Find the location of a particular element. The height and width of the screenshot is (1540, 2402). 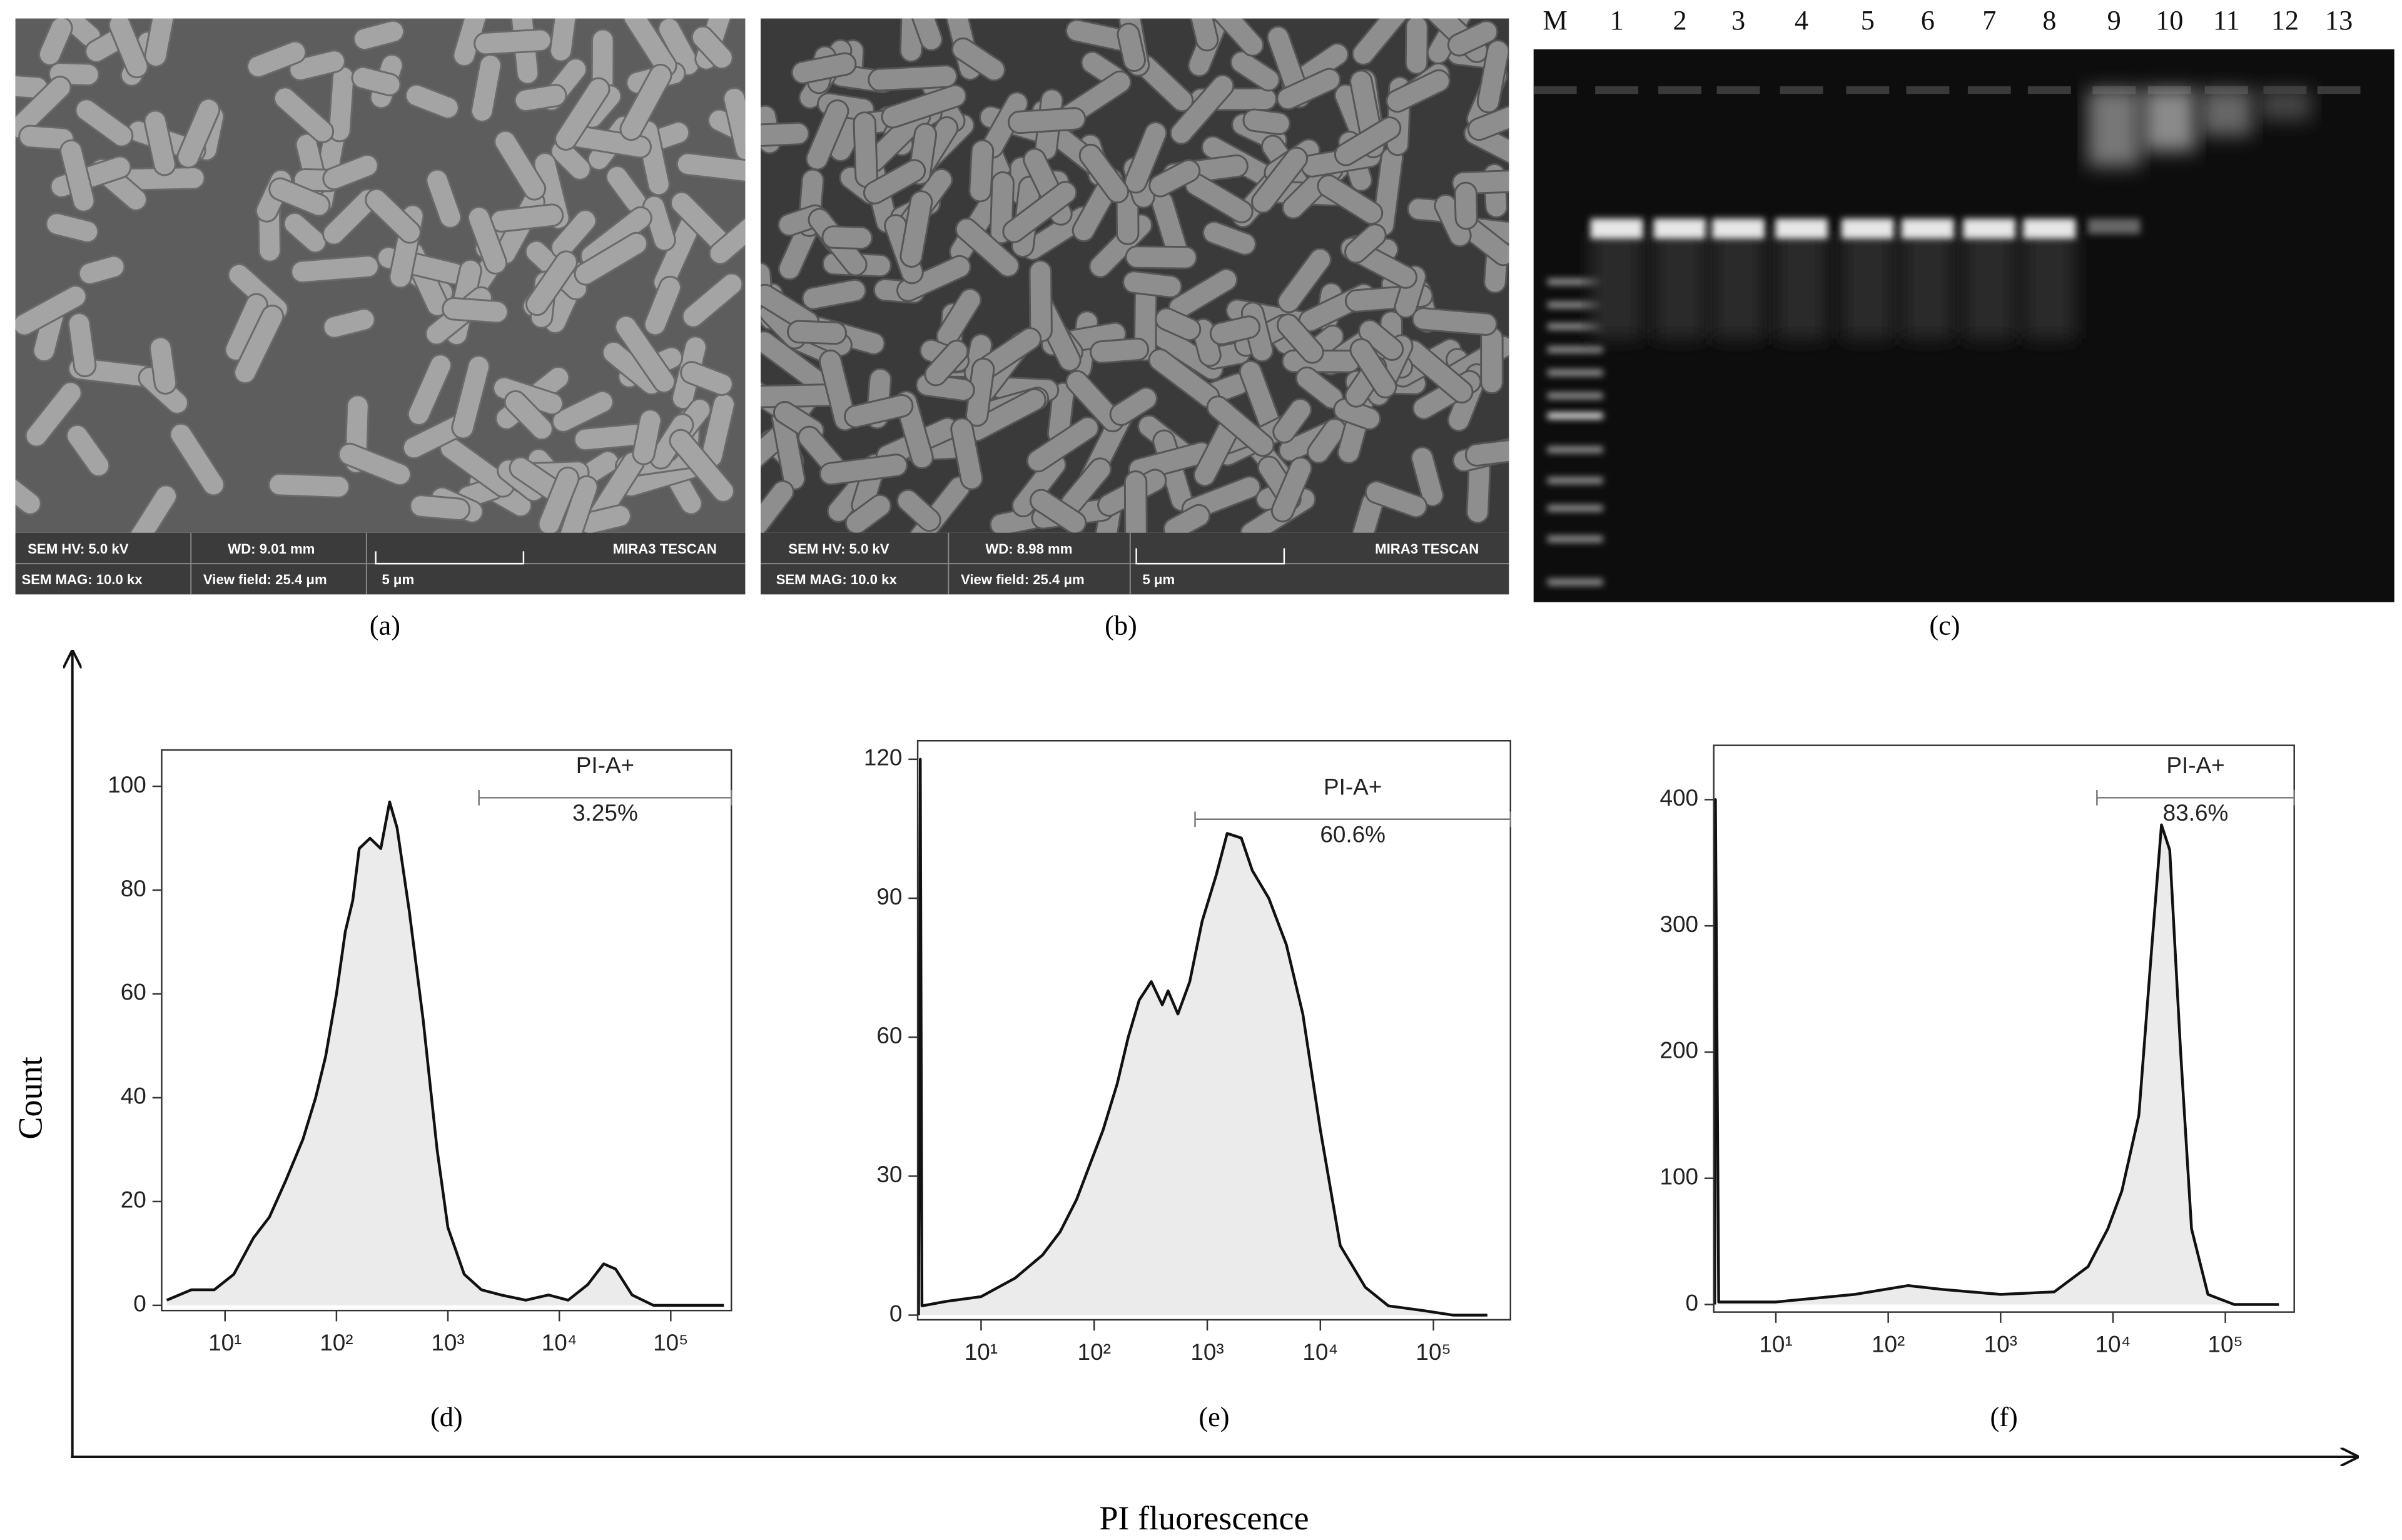

x-axis-label: PI fluorescence is located at coordinates (1204, 1518).